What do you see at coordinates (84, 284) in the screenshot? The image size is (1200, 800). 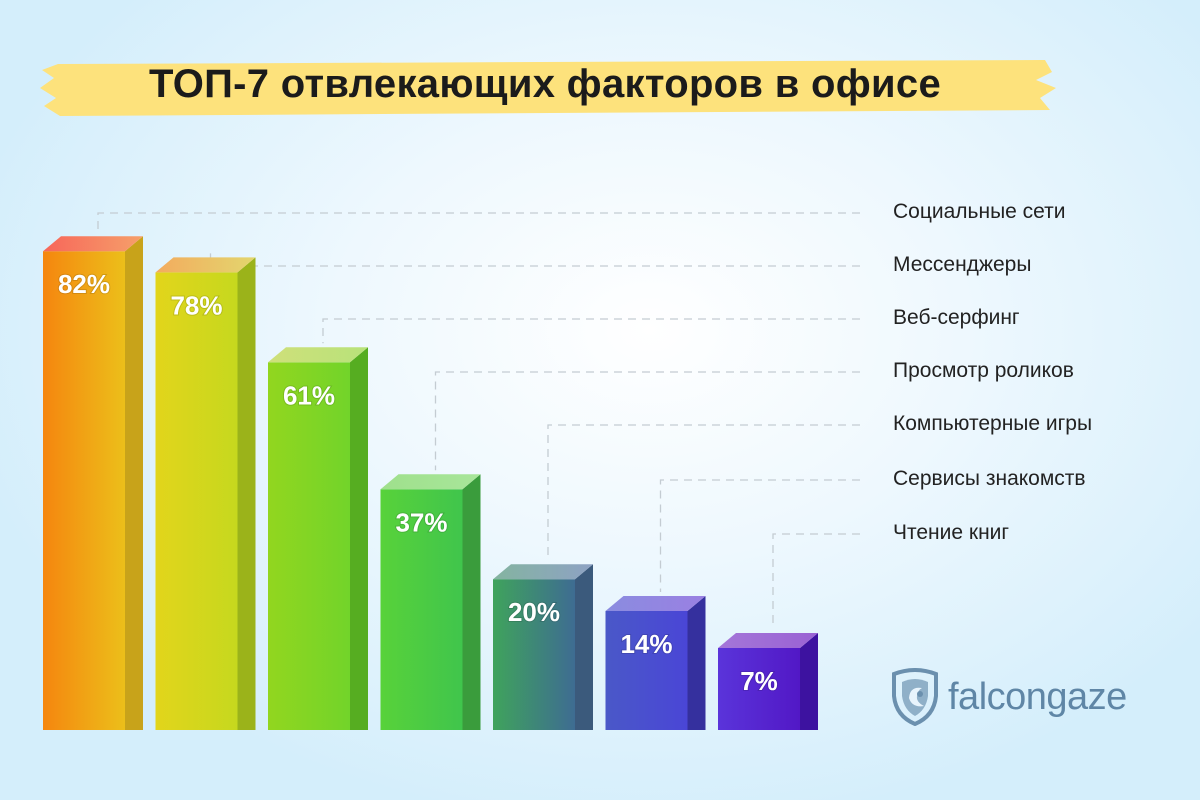 I see `data-label: 82%` at bounding box center [84, 284].